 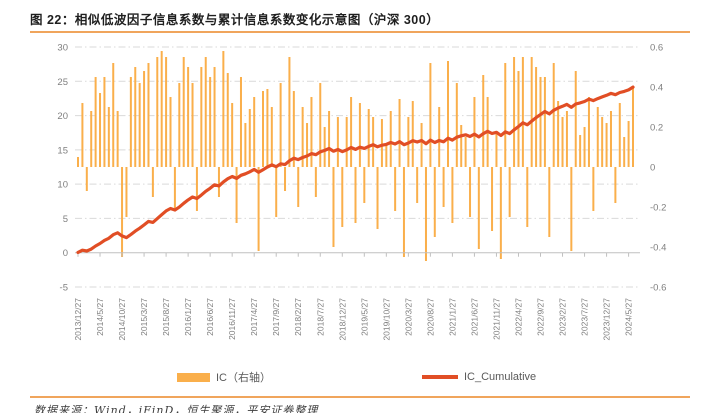 What do you see at coordinates (62, 150) in the screenshot?
I see `left-axis-tick-label: 15` at bounding box center [62, 150].